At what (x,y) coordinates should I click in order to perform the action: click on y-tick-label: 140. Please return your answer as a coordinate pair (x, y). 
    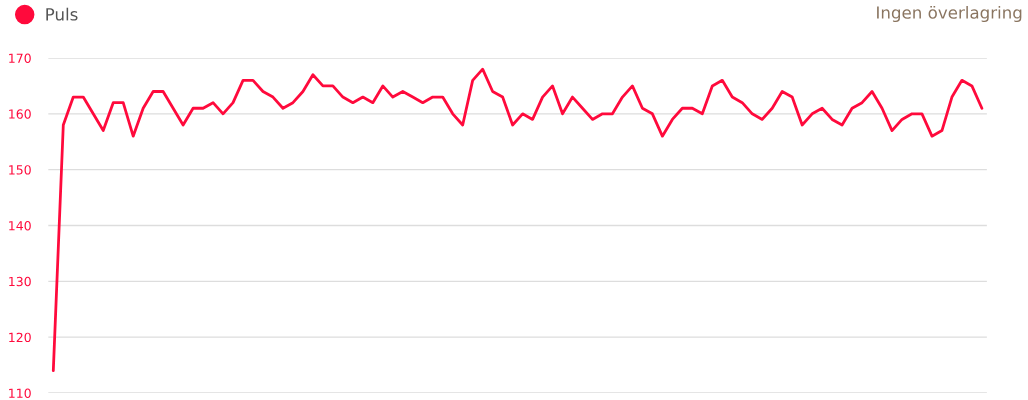
    Looking at the image, I should click on (20, 225).